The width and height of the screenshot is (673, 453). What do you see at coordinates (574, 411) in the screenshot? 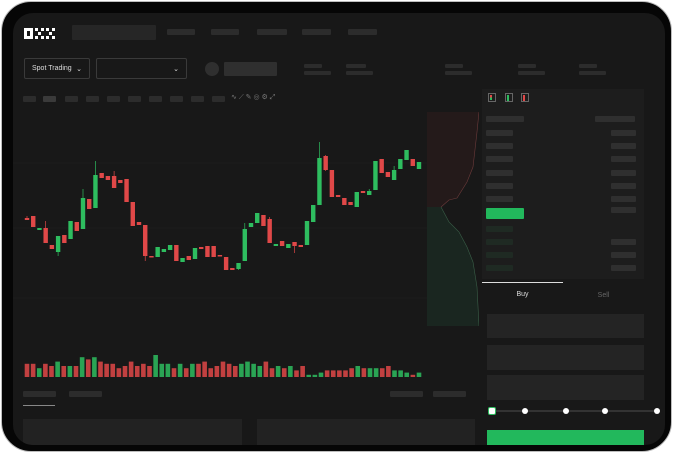
I see `slider-track` at bounding box center [574, 411].